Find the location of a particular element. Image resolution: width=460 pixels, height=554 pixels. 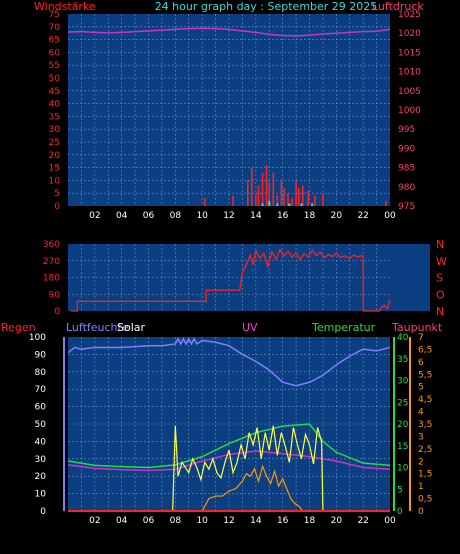

wind-tick-label: 40 is located at coordinates (55, 105).